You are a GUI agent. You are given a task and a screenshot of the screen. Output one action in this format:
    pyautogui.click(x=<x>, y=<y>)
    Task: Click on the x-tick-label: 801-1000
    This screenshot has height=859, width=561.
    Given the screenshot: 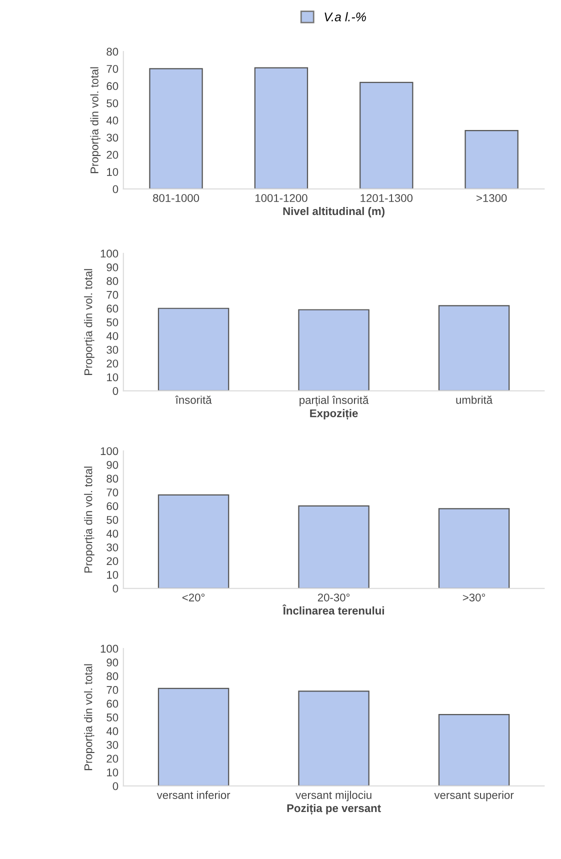 What is the action you would take?
    pyautogui.click(x=176, y=198)
    